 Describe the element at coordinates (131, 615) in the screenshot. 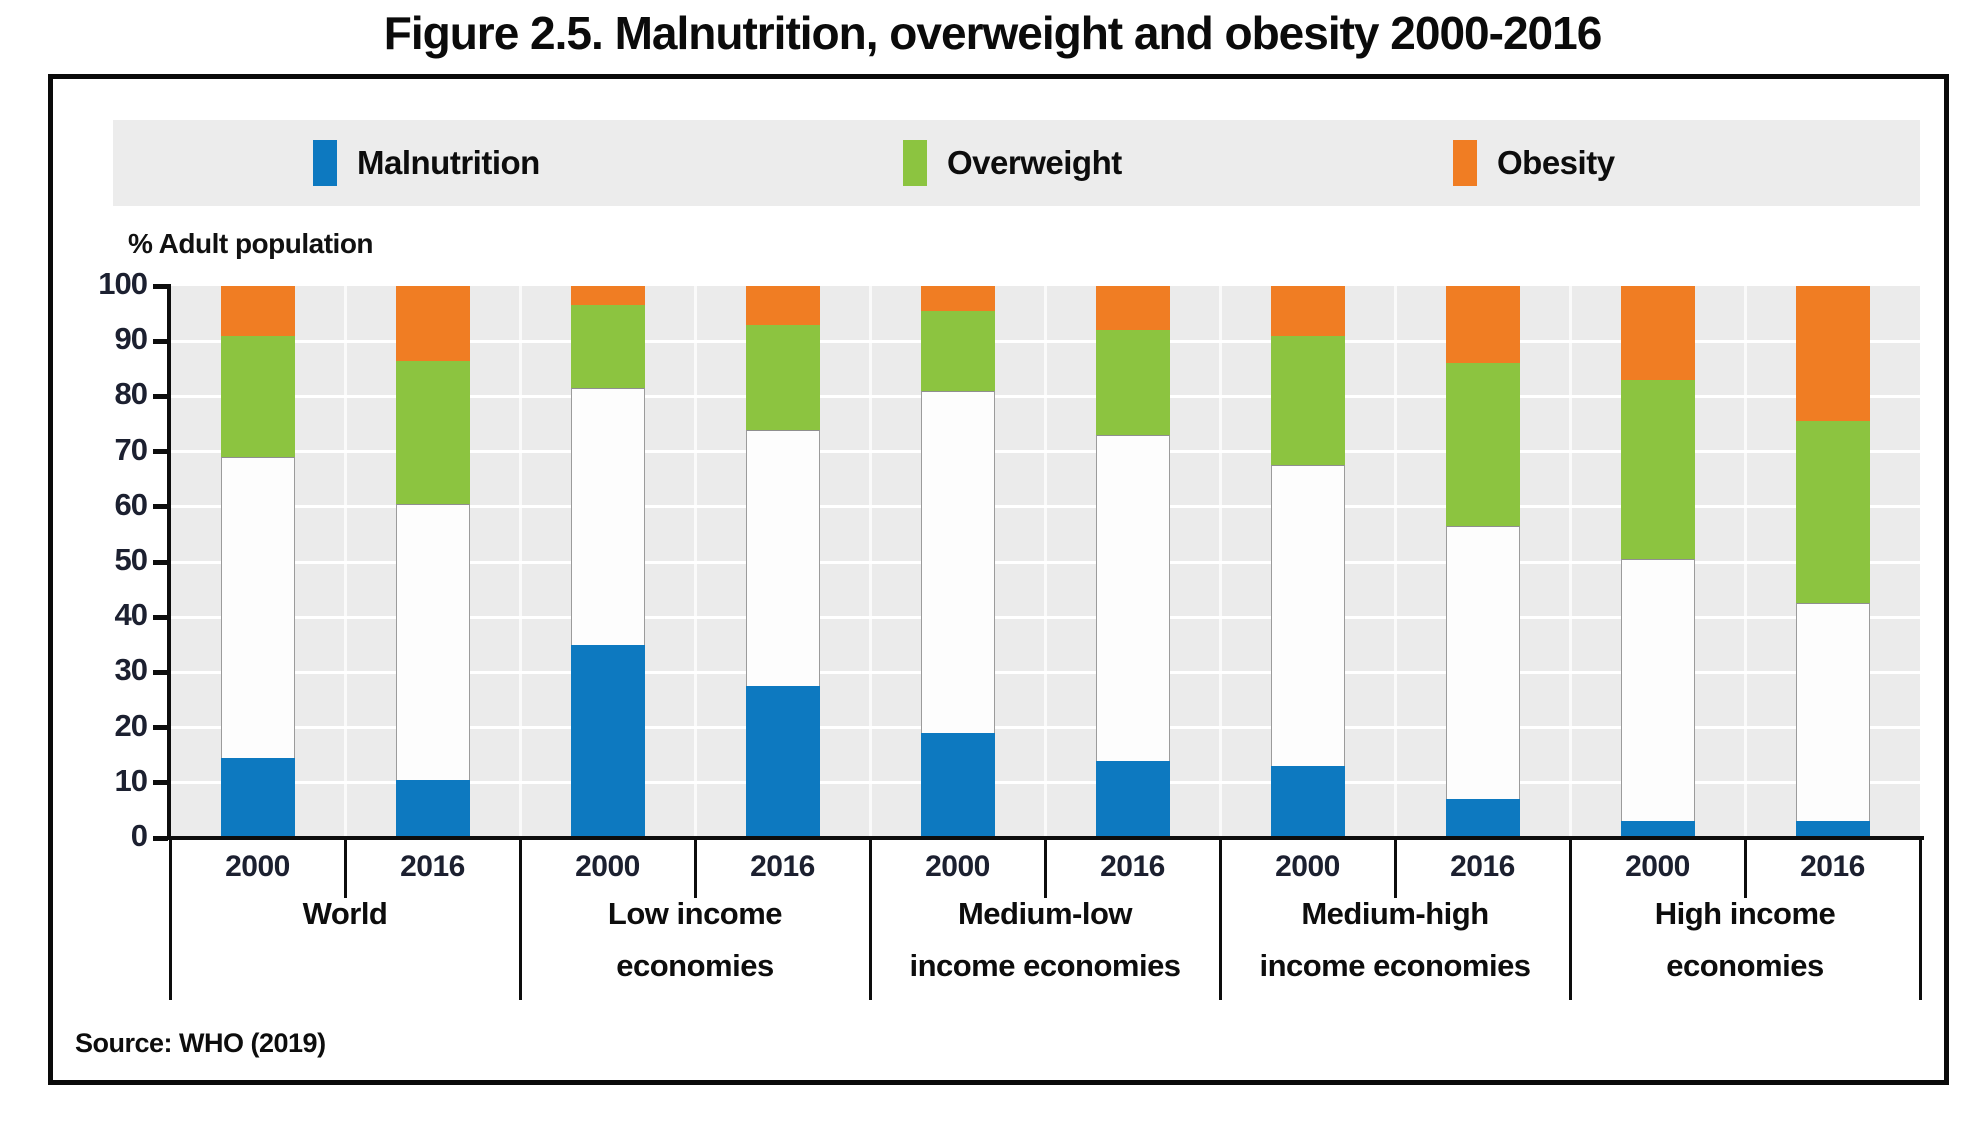

I see `y-tick-label: 40` at that location.